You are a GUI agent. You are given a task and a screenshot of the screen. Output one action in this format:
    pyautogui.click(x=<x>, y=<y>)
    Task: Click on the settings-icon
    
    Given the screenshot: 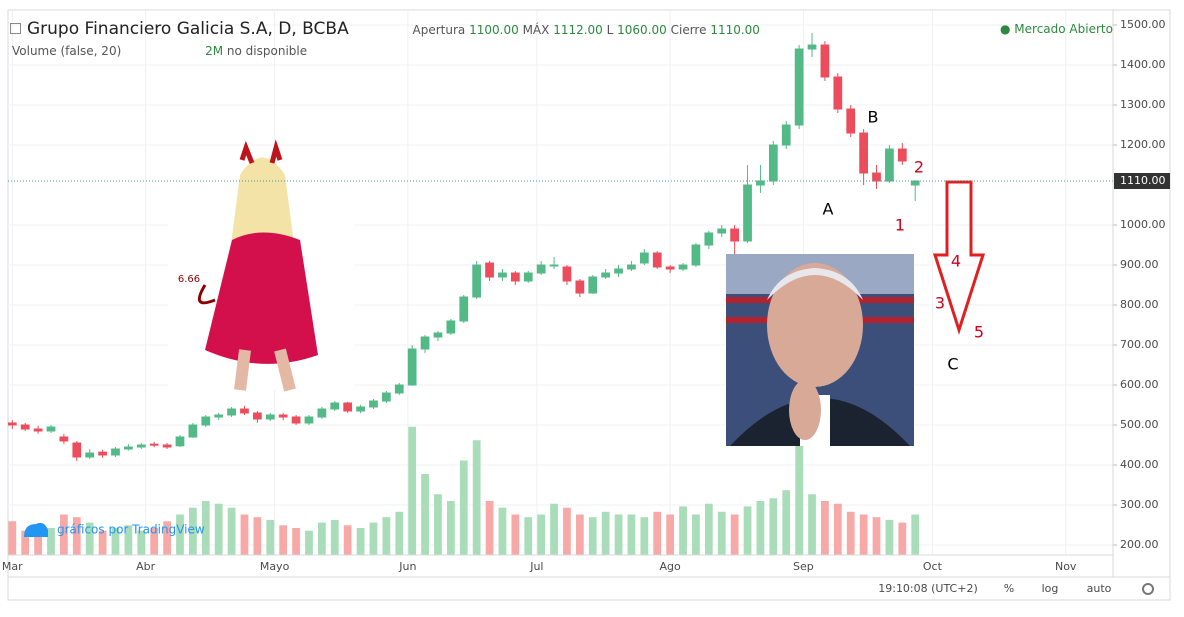 What is the action you would take?
    pyautogui.click(x=1148, y=589)
    